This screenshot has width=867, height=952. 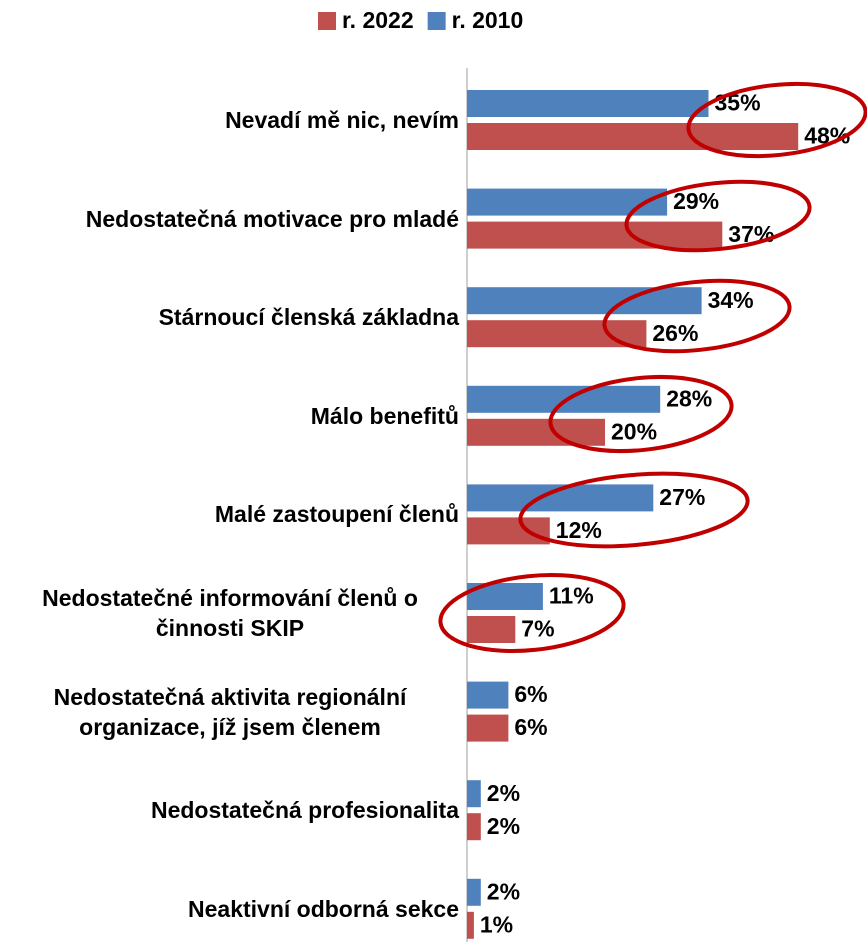 I want to click on category-label: Nedostatečná profesionalita, so click(x=304, y=810).